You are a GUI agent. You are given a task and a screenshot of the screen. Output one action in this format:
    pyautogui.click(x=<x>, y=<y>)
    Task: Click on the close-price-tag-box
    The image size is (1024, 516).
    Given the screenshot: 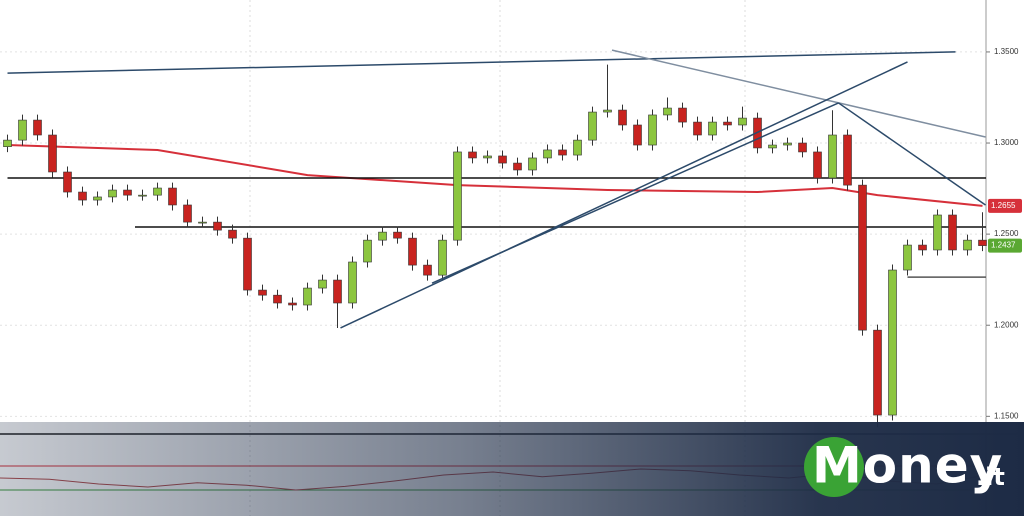 What is the action you would take?
    pyautogui.click(x=1005, y=245)
    